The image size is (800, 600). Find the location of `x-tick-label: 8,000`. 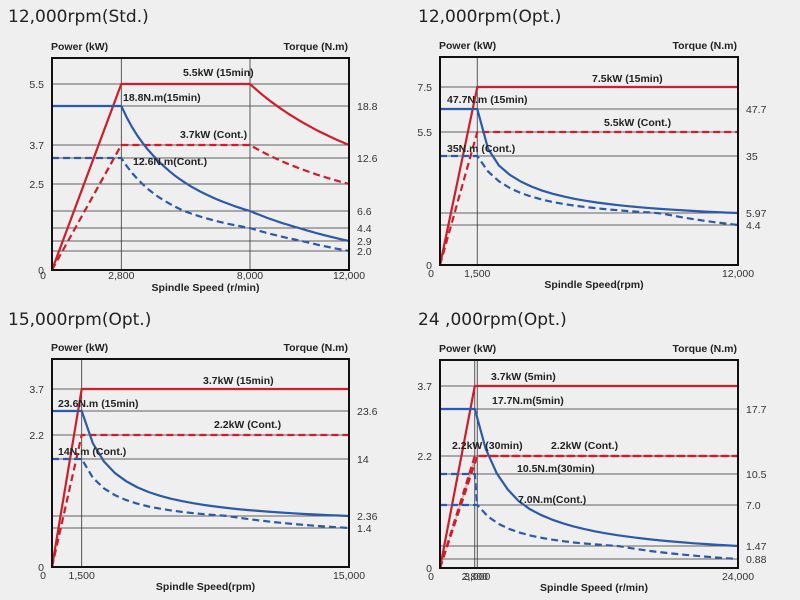

x-tick-label: 8,000 is located at coordinates (250, 276).